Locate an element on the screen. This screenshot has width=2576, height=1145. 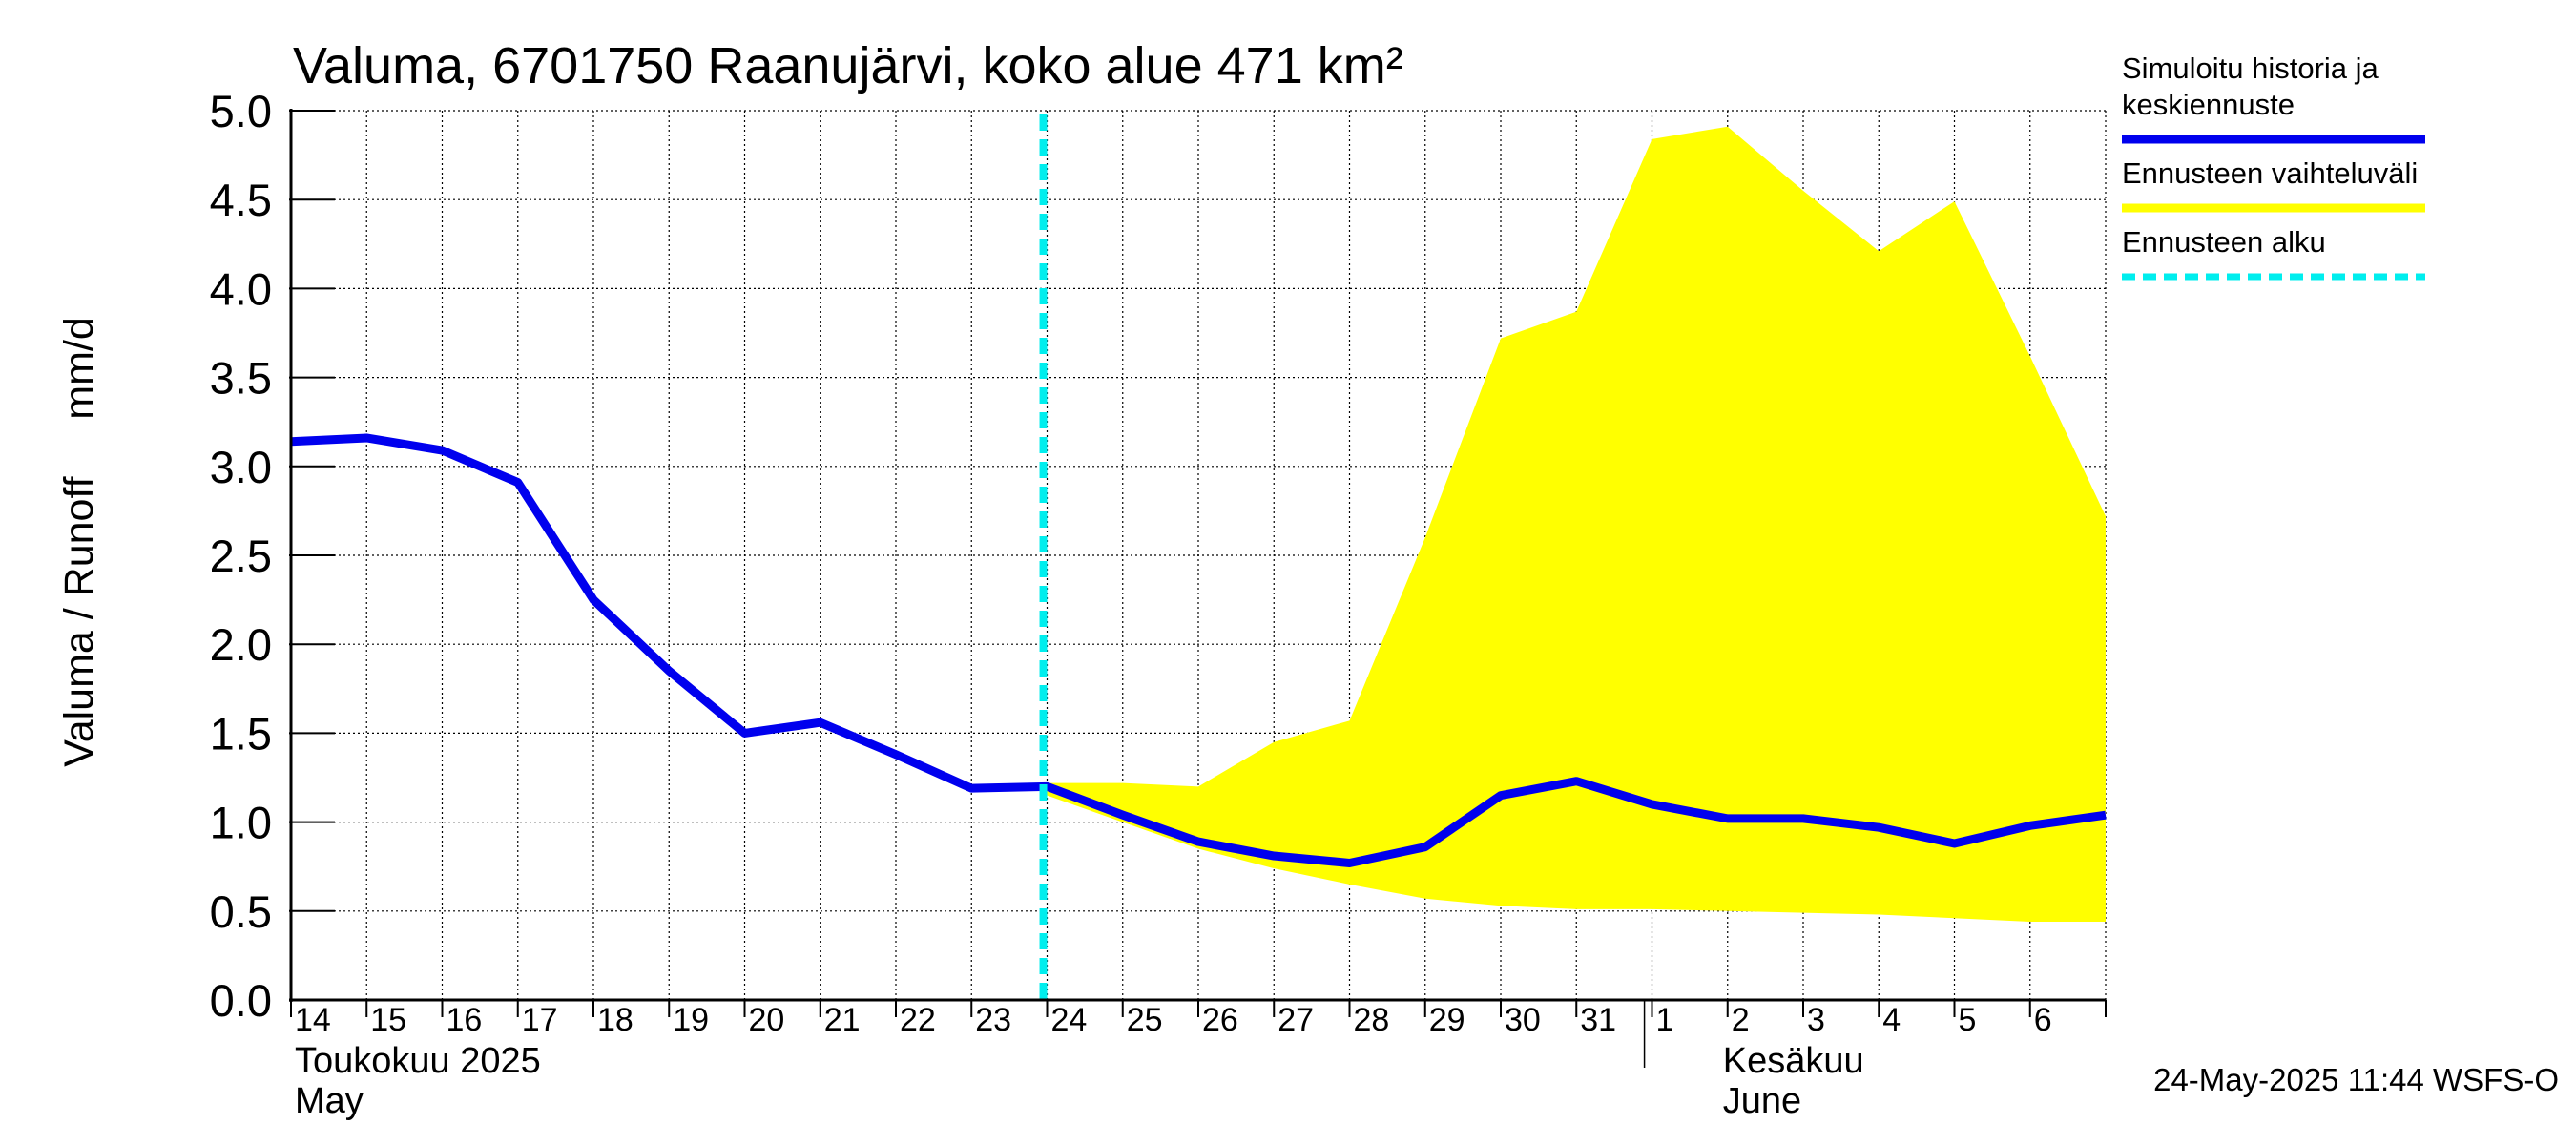
x-tick-label: 23 is located at coordinates (993, 1020).